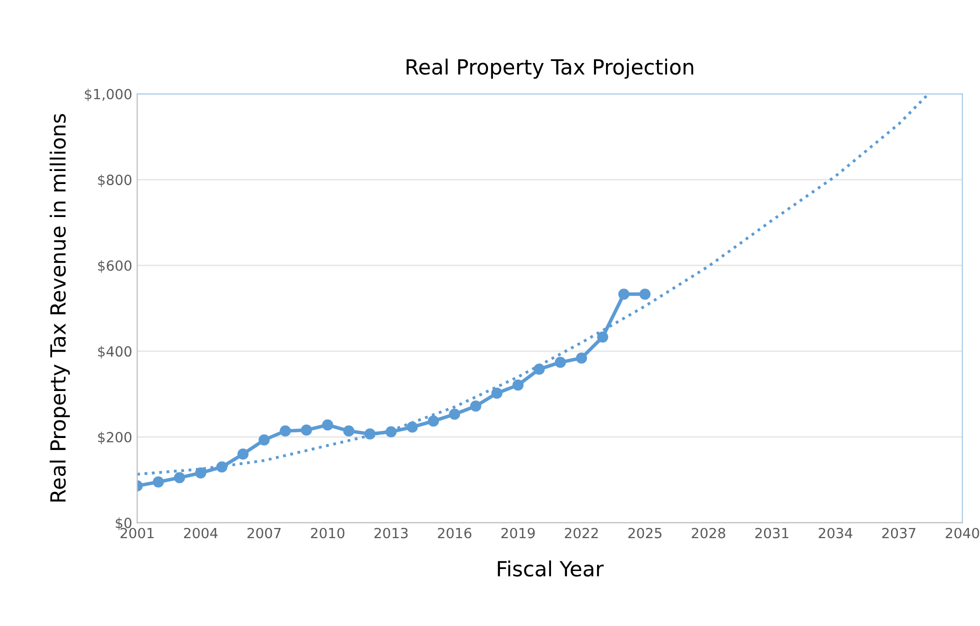 The width and height of the screenshot is (980, 626). I want to click on x-tick-label: 2031, so click(771, 533).